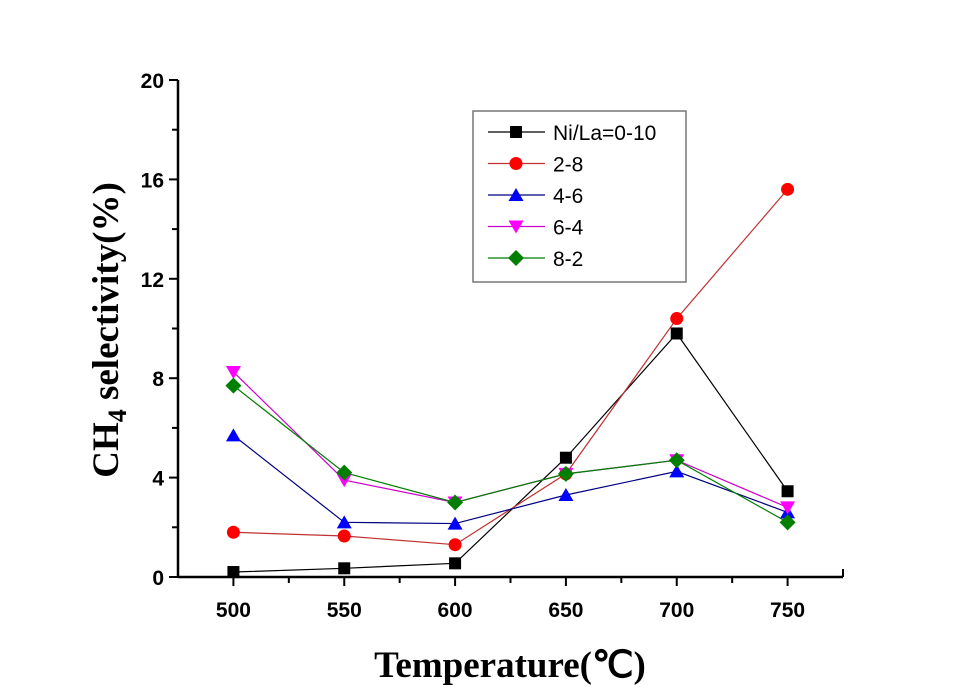 The image size is (980, 692). Describe the element at coordinates (568, 165) in the screenshot. I see `legend-label-1: 2-8` at that location.